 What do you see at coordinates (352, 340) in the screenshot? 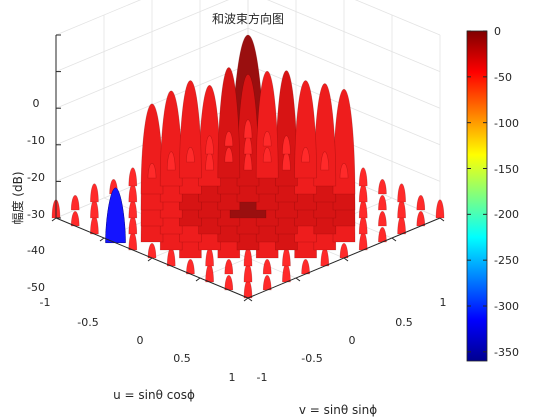
I see `y-tick-label: 0` at bounding box center [352, 340].